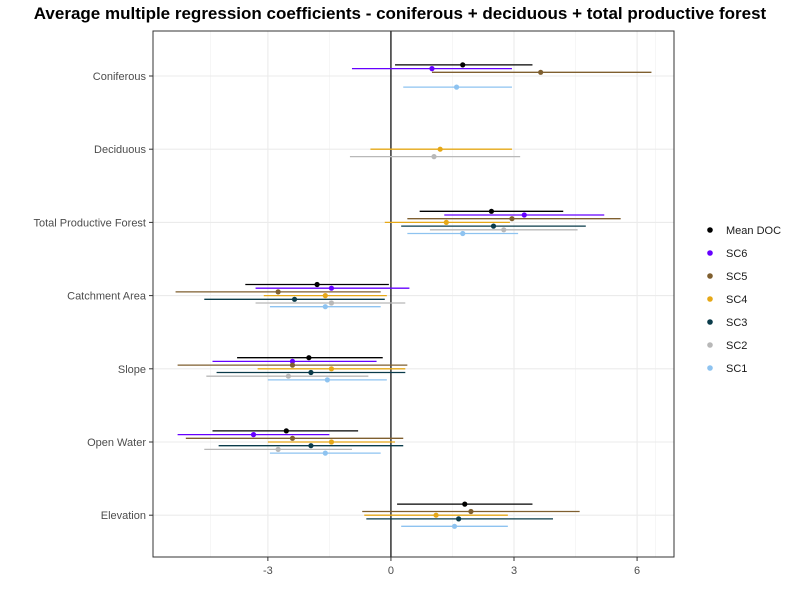  What do you see at coordinates (107, 297) in the screenshot?
I see `y-tick-label: Catchment Area` at bounding box center [107, 297].